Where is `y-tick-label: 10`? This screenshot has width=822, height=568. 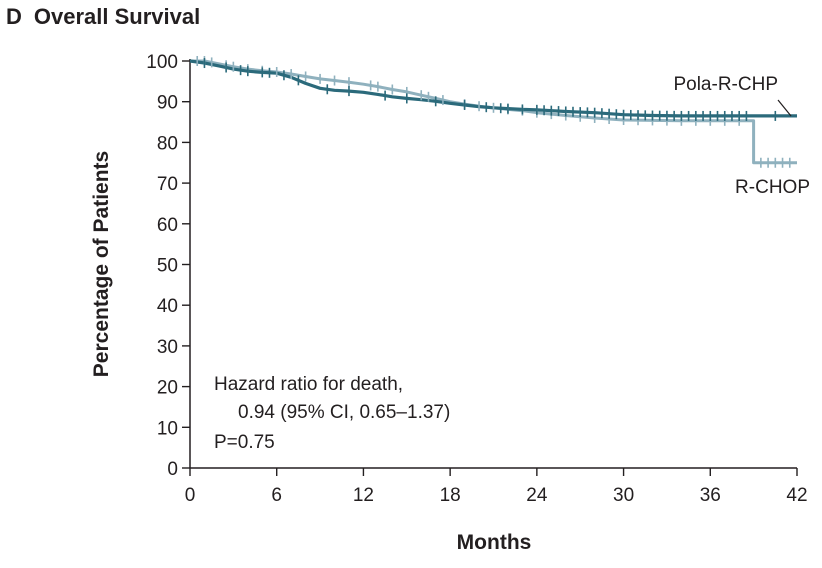
y-tick-label: 10 is located at coordinates (167, 428).